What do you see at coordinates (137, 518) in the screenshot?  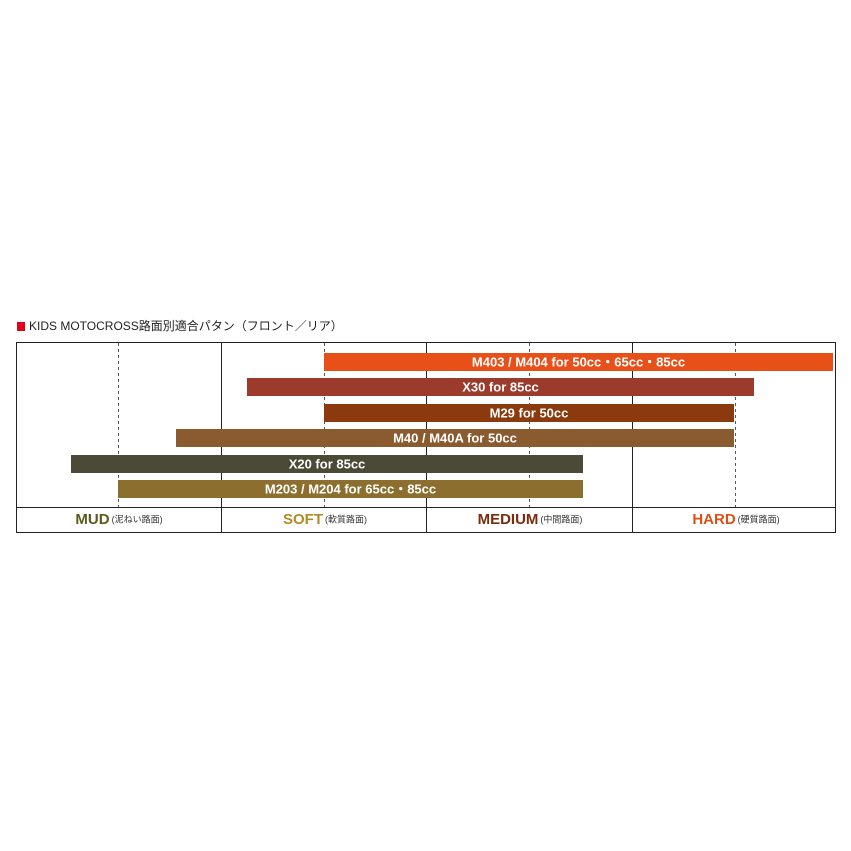 I see `terrain-note: (泥ねい路面)` at bounding box center [137, 518].